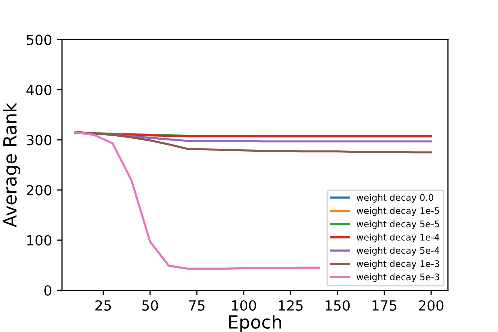  I want to click on x-tick-label: 175, so click(384, 305).